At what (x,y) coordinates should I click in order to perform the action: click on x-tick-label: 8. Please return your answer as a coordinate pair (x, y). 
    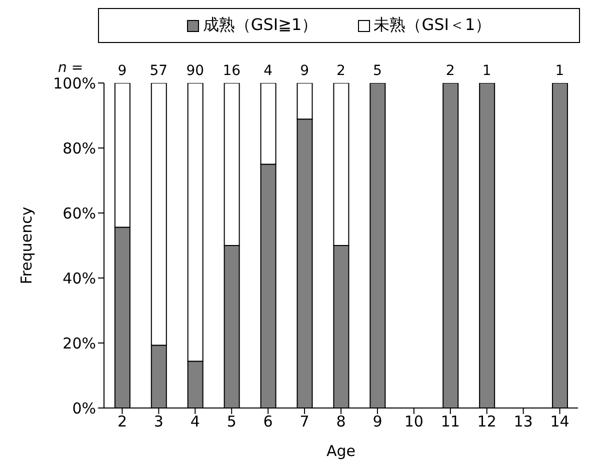
    Looking at the image, I should click on (341, 421).